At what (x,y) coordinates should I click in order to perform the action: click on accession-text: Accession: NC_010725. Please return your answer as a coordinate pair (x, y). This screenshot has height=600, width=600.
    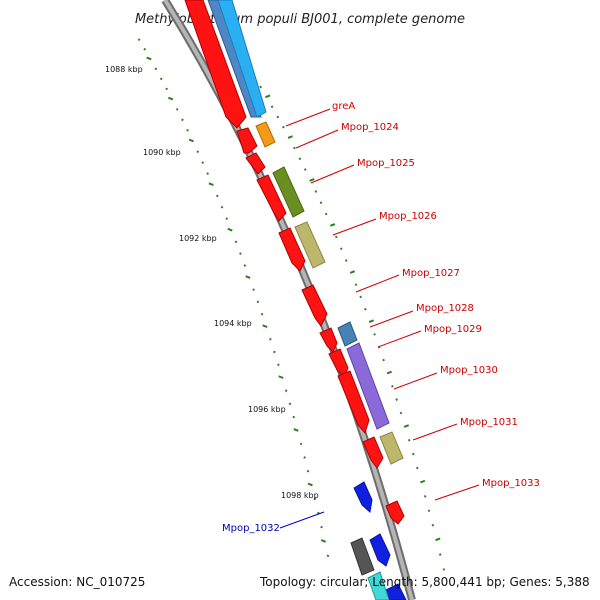
    Looking at the image, I should click on (77, 582).